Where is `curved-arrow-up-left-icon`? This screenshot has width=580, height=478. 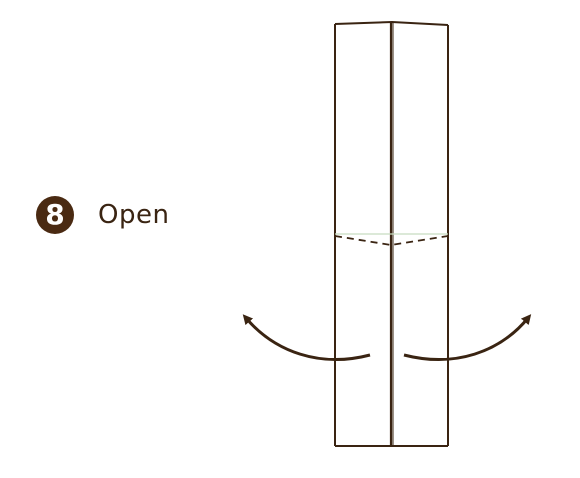
curved-arrow-up-left-icon is located at coordinates (306, 338).